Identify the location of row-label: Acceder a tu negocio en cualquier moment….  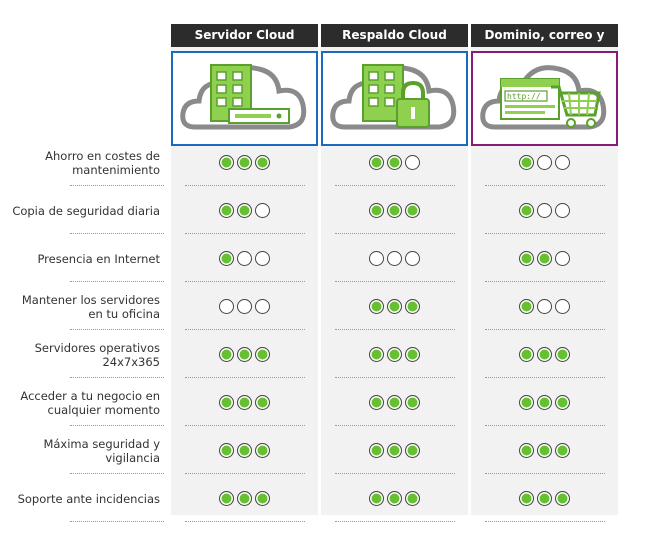
(90, 403).